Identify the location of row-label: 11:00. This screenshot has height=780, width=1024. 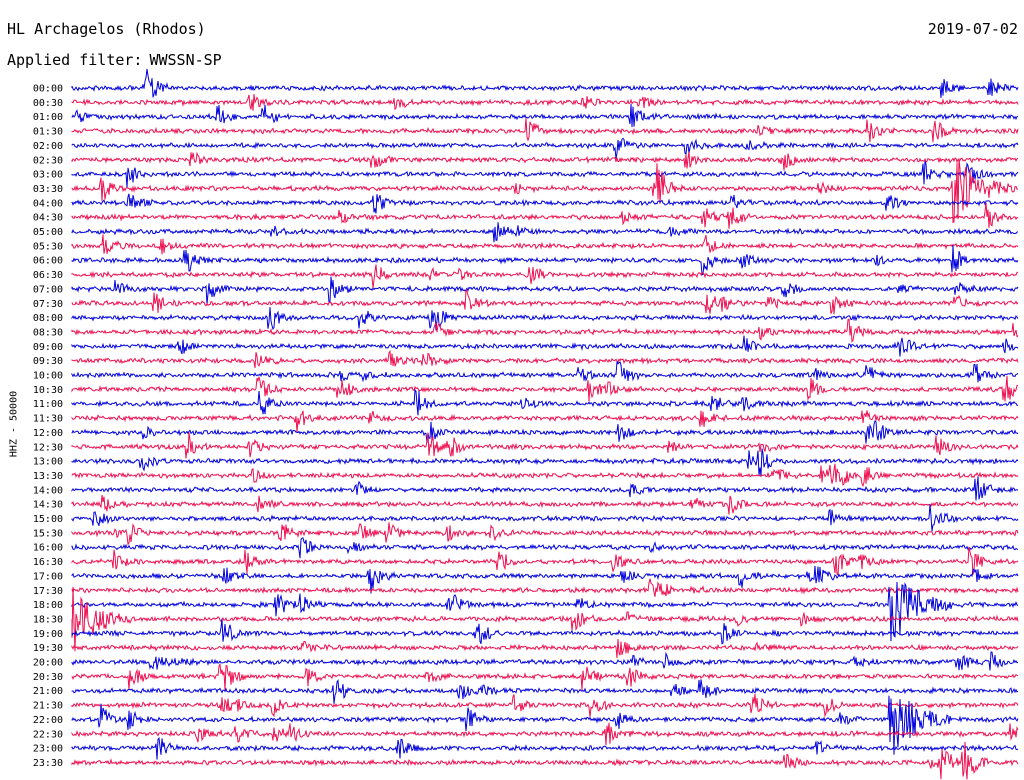
(48, 404).